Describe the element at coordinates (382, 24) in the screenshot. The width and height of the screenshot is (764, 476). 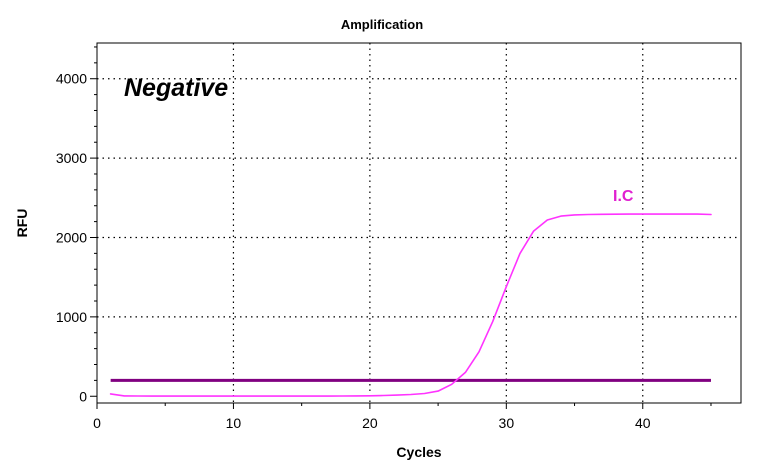
I see `chart-title: Amplification` at that location.